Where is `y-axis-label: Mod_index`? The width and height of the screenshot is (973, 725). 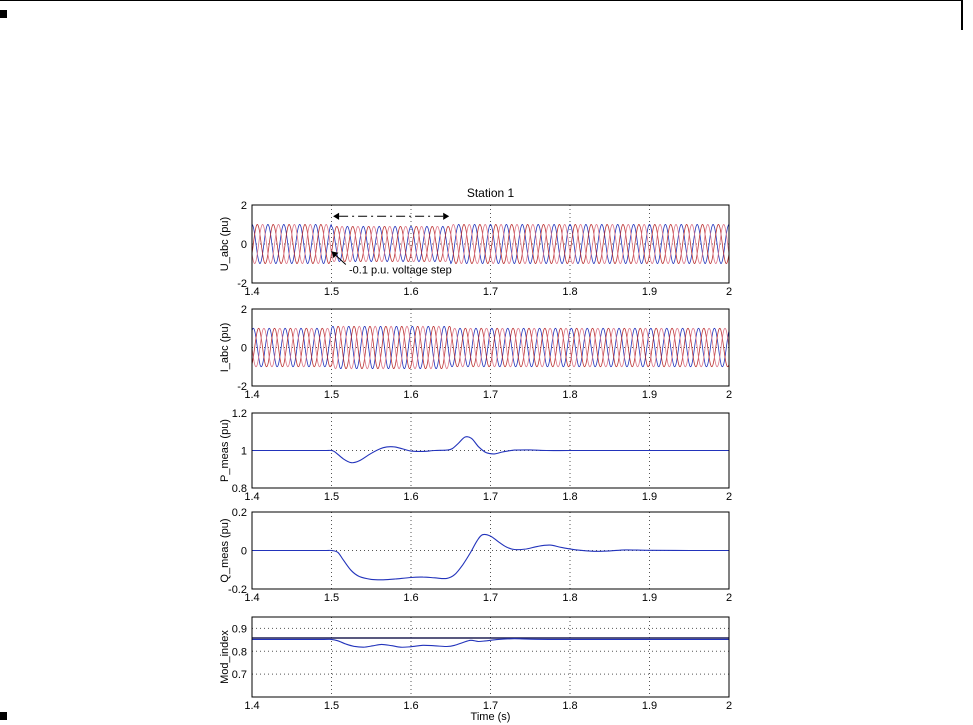
y-axis-label: Mod_index is located at coordinates (225, 657).